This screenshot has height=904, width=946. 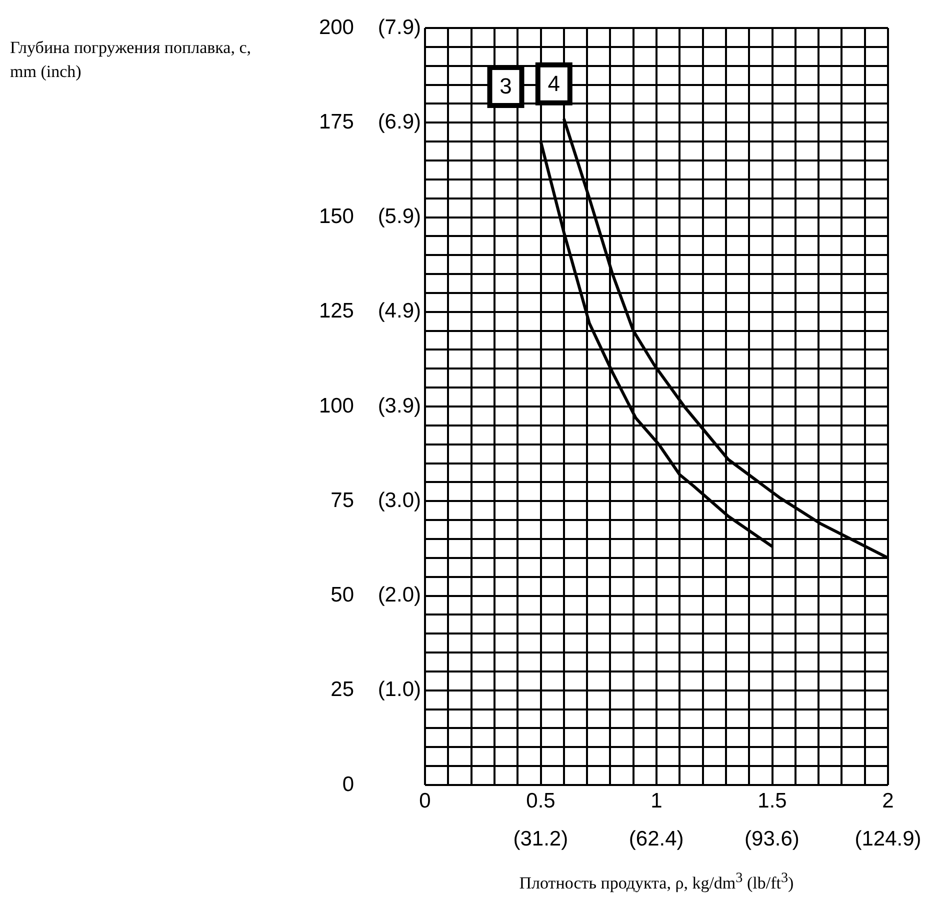 What do you see at coordinates (656, 882) in the screenshot?
I see `x-axis-title: Плотность продукта, ρ, kg/dm$^{3}$ (lb/ft$^{3}$)` at bounding box center [656, 882].